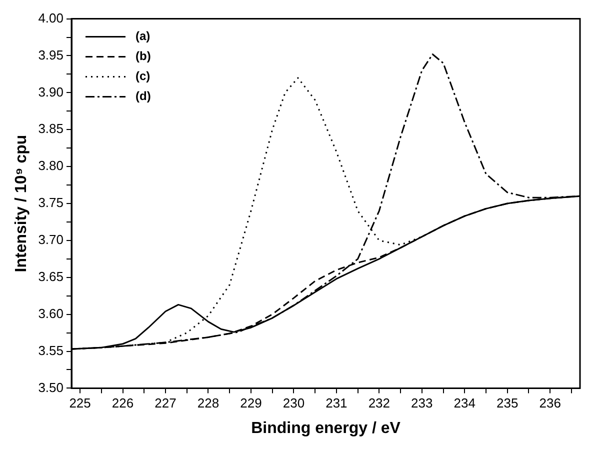 This screenshot has width=592, height=450. What do you see at coordinates (51, 54) in the screenshot?
I see `y-tick-label: 3.95` at bounding box center [51, 54].